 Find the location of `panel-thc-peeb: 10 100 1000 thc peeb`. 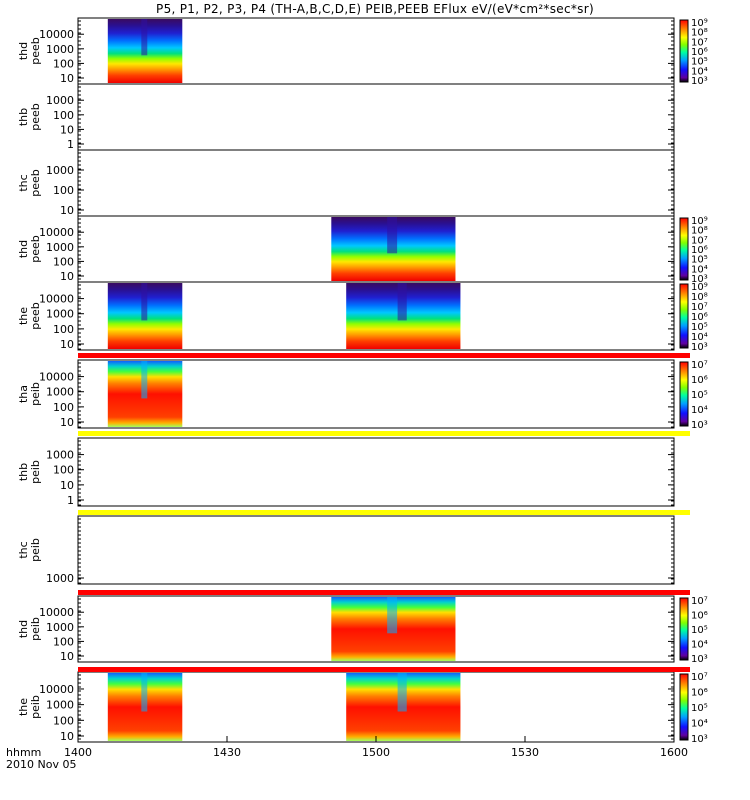

panel-thc-peeb: 10 100 1000 thc peeb is located at coordinates (346, 183).